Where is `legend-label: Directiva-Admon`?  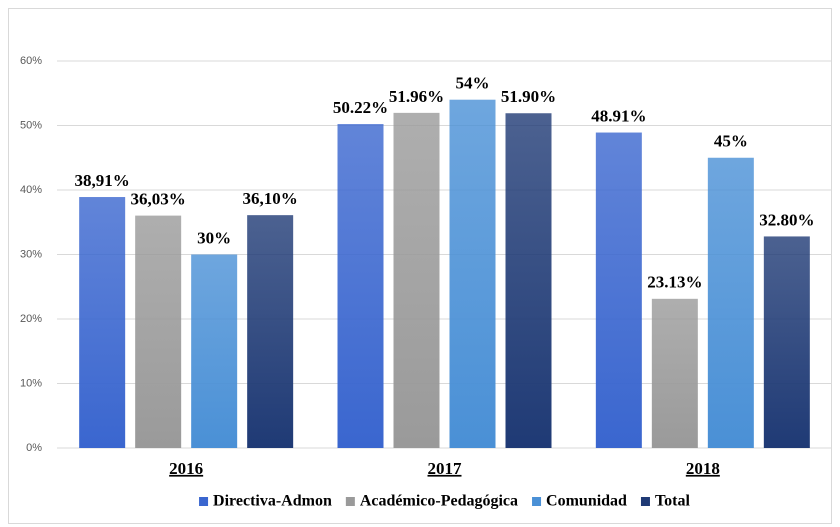 legend-label: Directiva-Admon is located at coordinates (272, 501).